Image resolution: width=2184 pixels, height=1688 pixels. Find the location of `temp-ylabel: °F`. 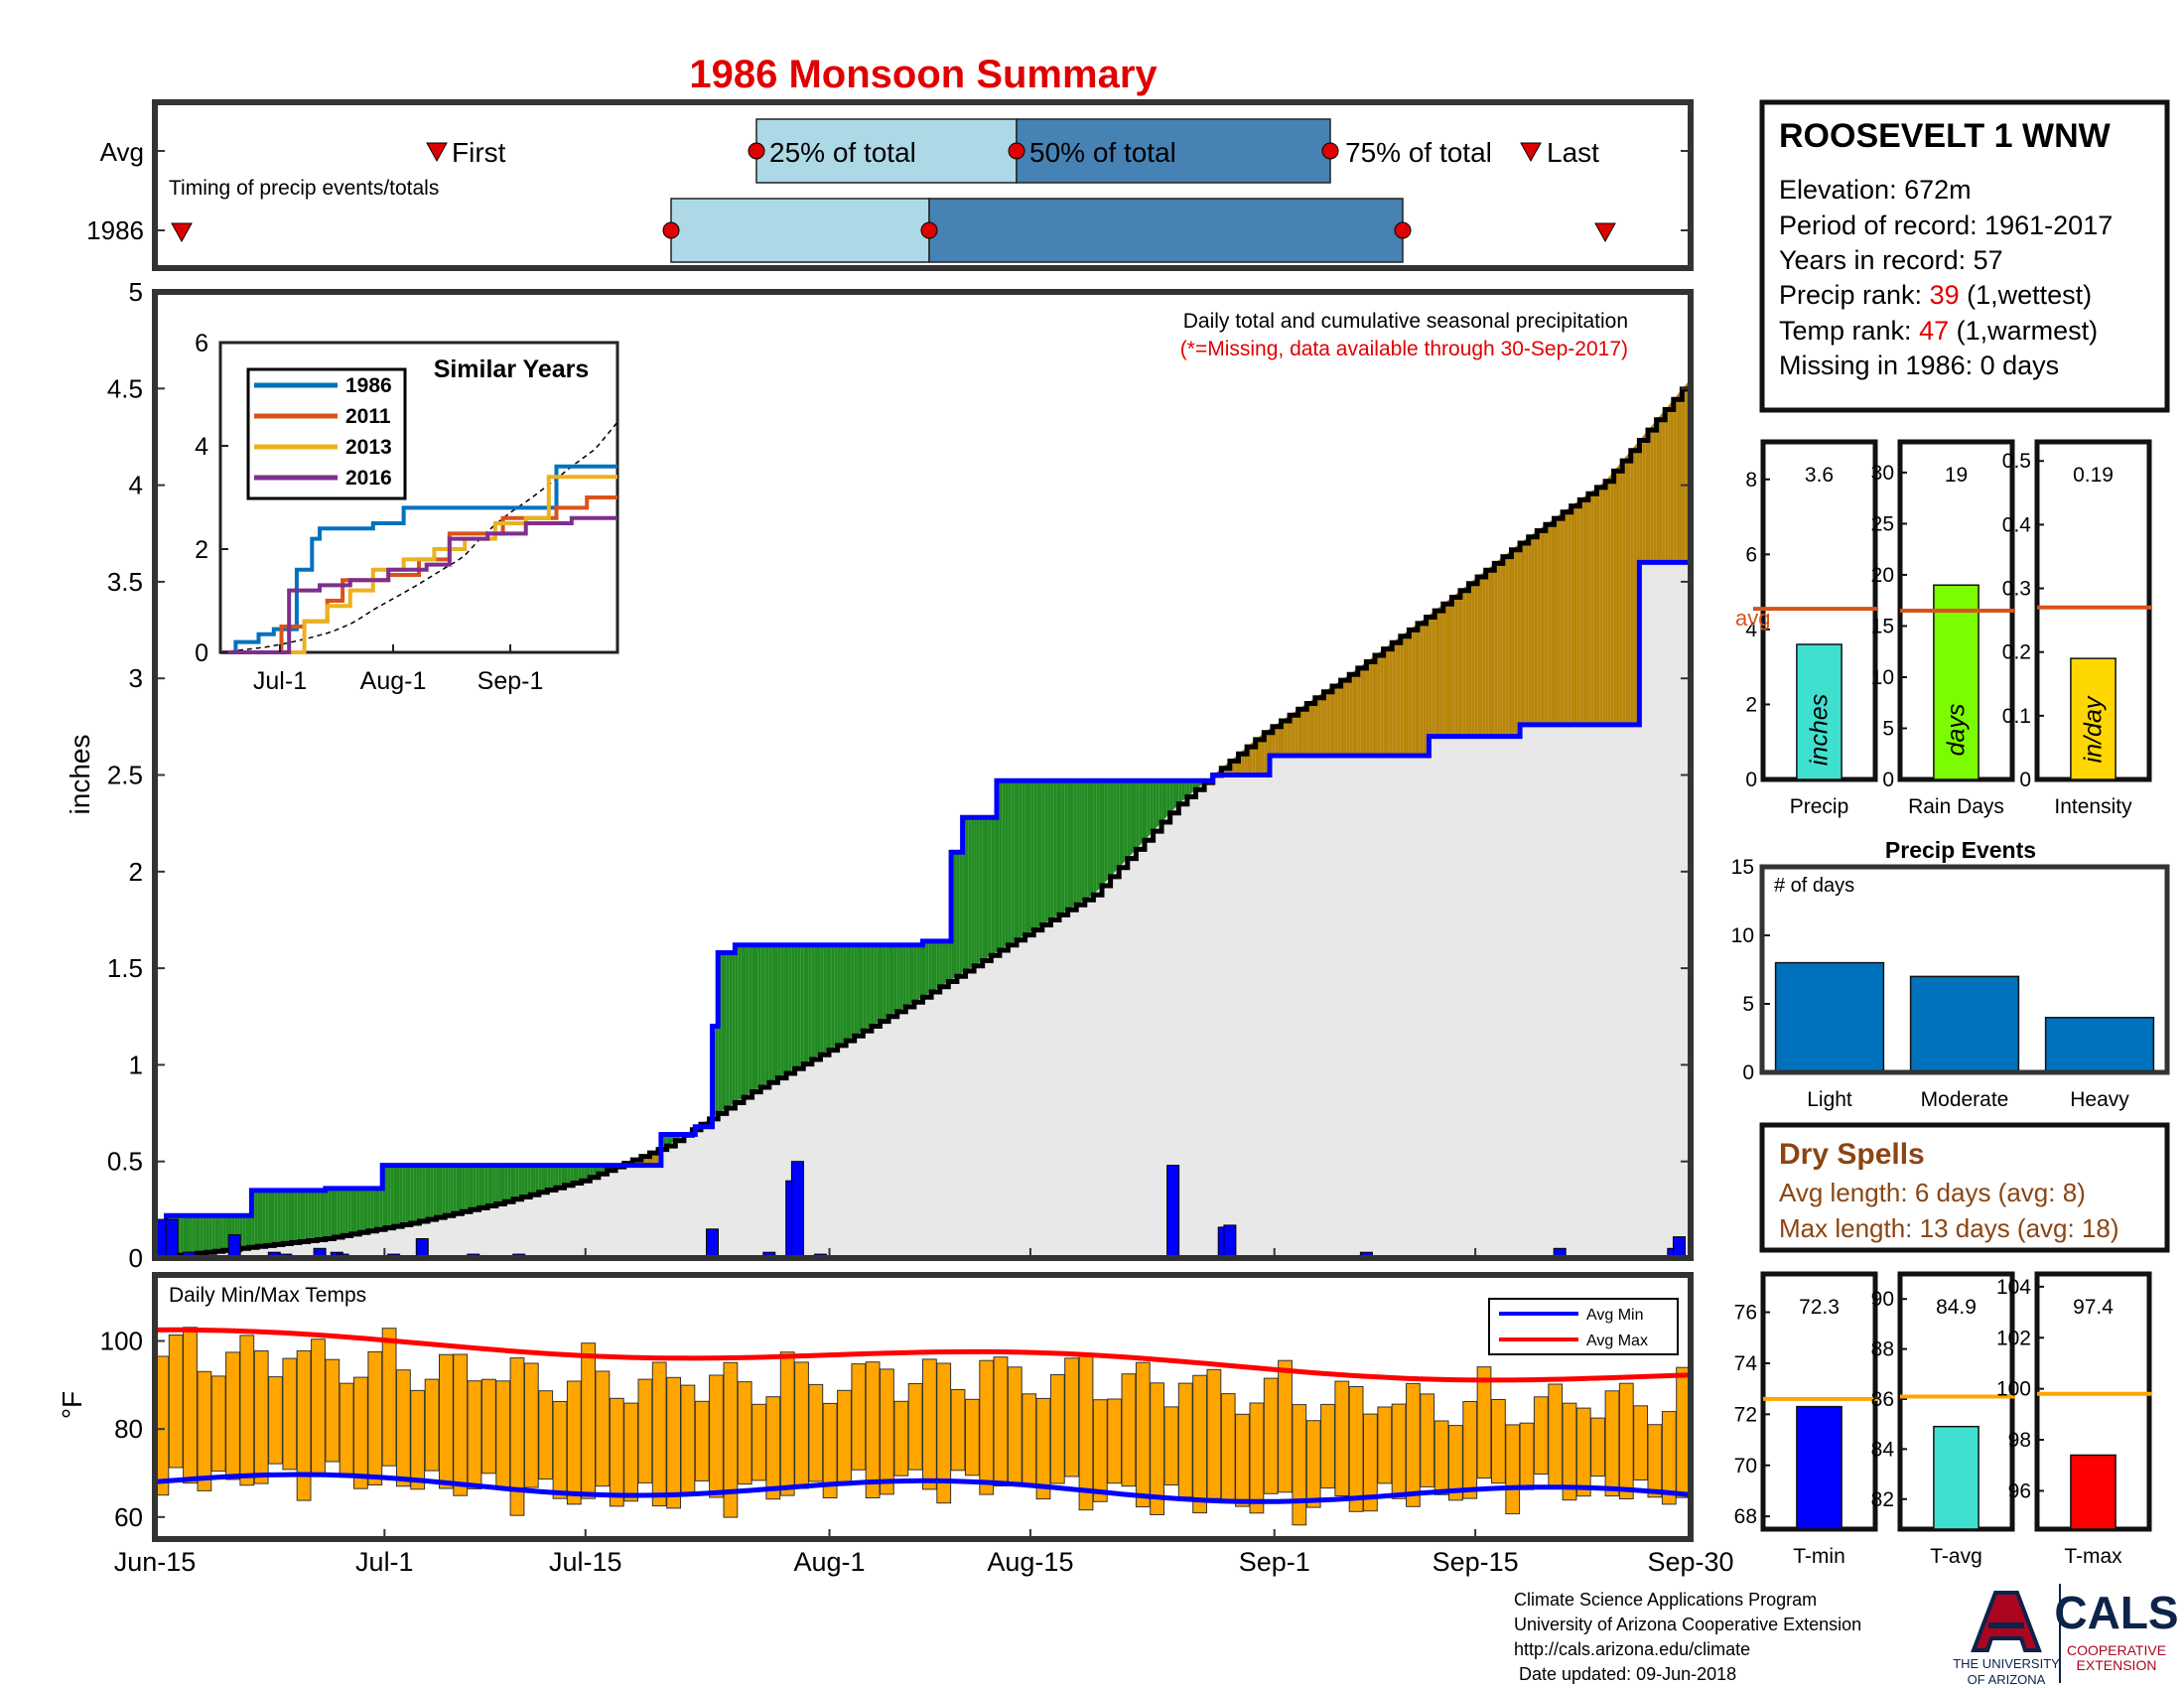

temp-ylabel: °F is located at coordinates (72, 1405).